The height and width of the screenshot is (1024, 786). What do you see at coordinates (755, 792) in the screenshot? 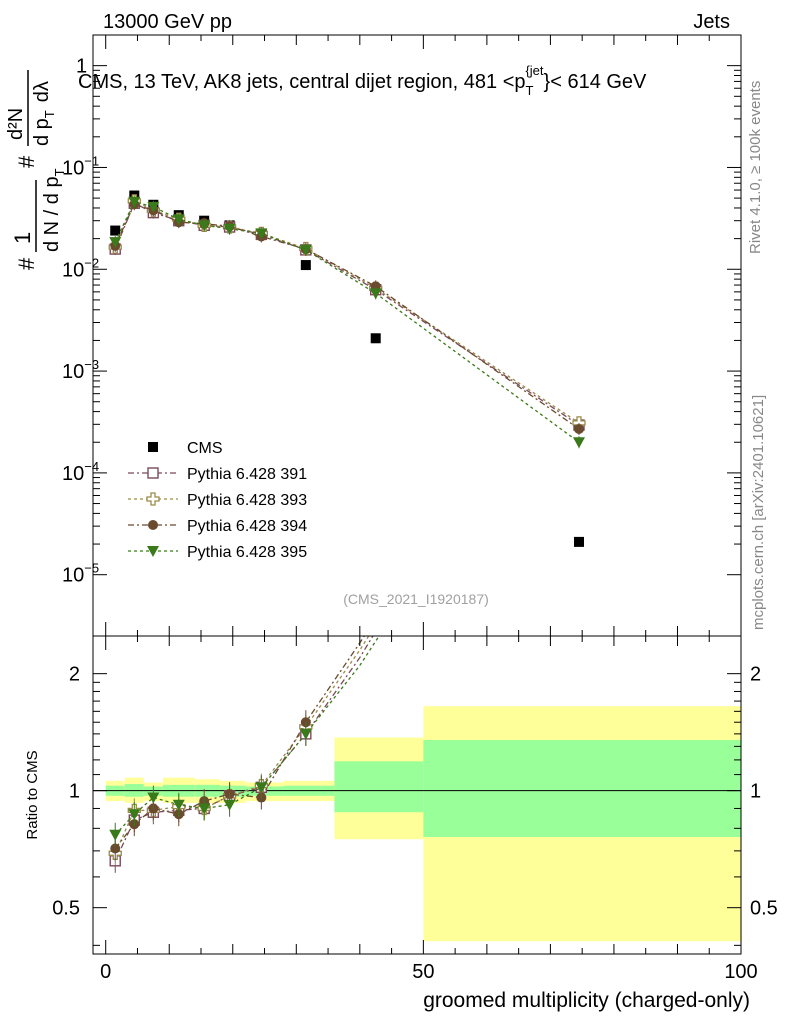
I see `ratio-y-tick-label-right: 1` at bounding box center [755, 792].